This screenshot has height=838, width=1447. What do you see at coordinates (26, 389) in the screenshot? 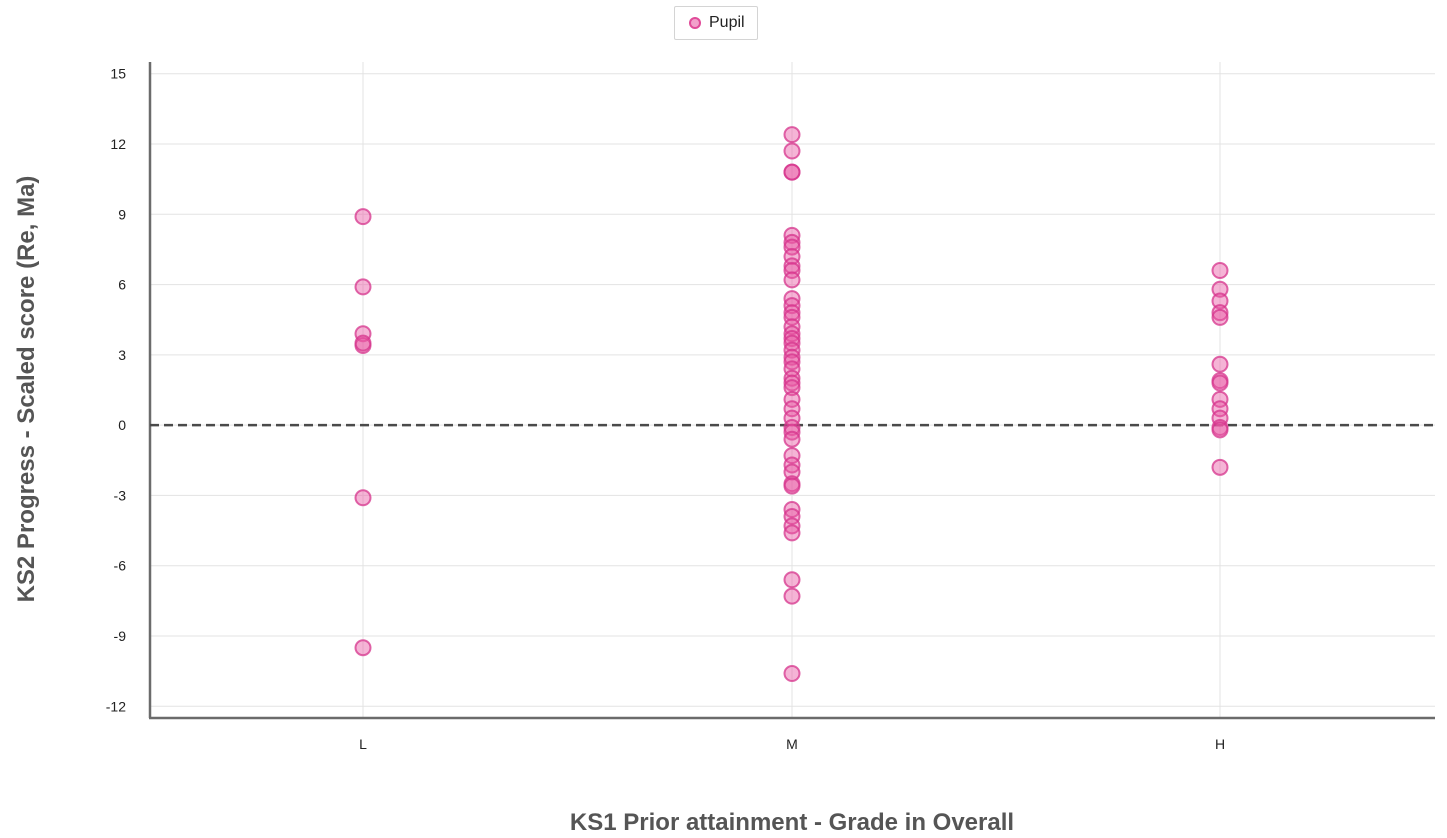
I see `y-axis-title: KS2 Progress - Scaled score (Re, Ma)` at bounding box center [26, 389].